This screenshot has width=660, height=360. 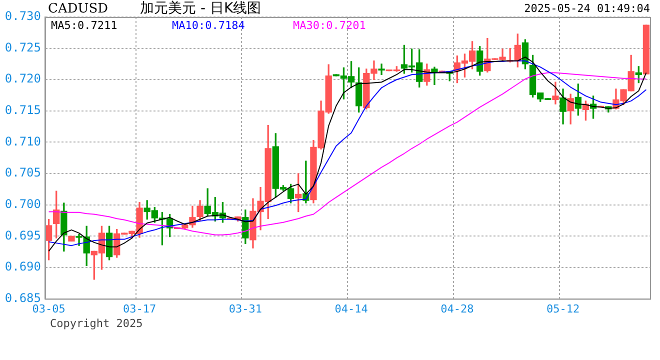 I want to click on x-tick-label: 04-28, so click(x=457, y=309).